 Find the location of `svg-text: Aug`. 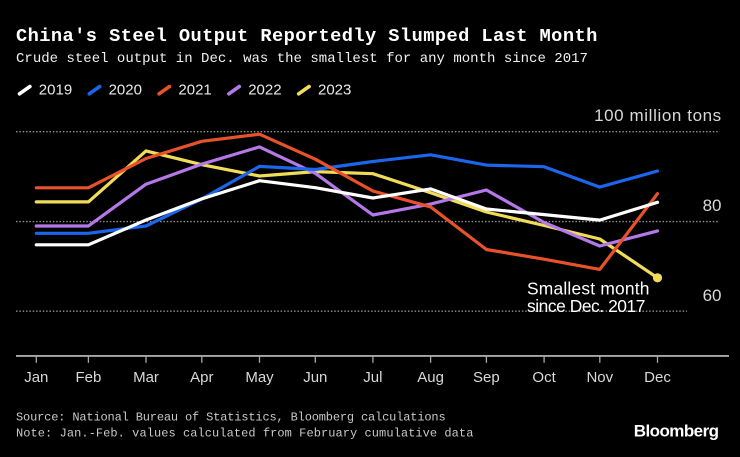

svg-text: Aug is located at coordinates (430, 377).